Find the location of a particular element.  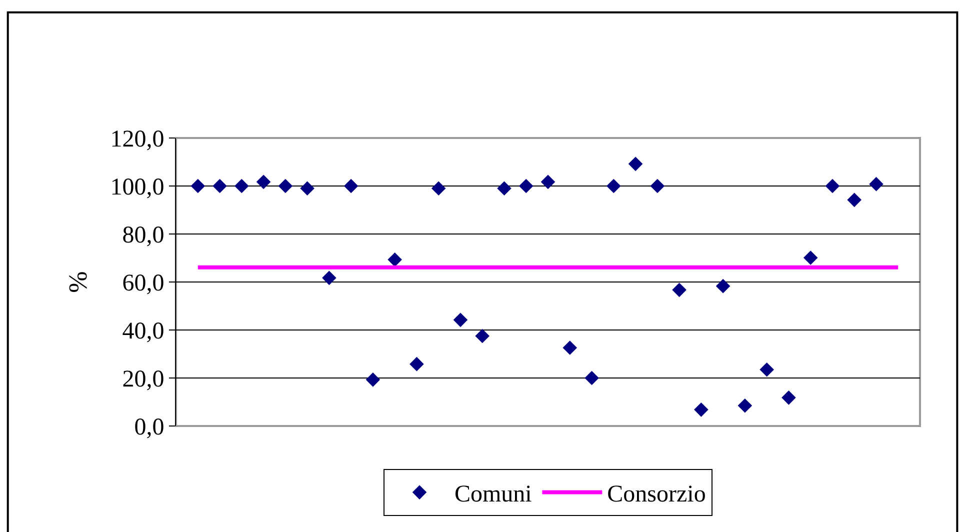

legend-label: Consorzio is located at coordinates (656, 495).